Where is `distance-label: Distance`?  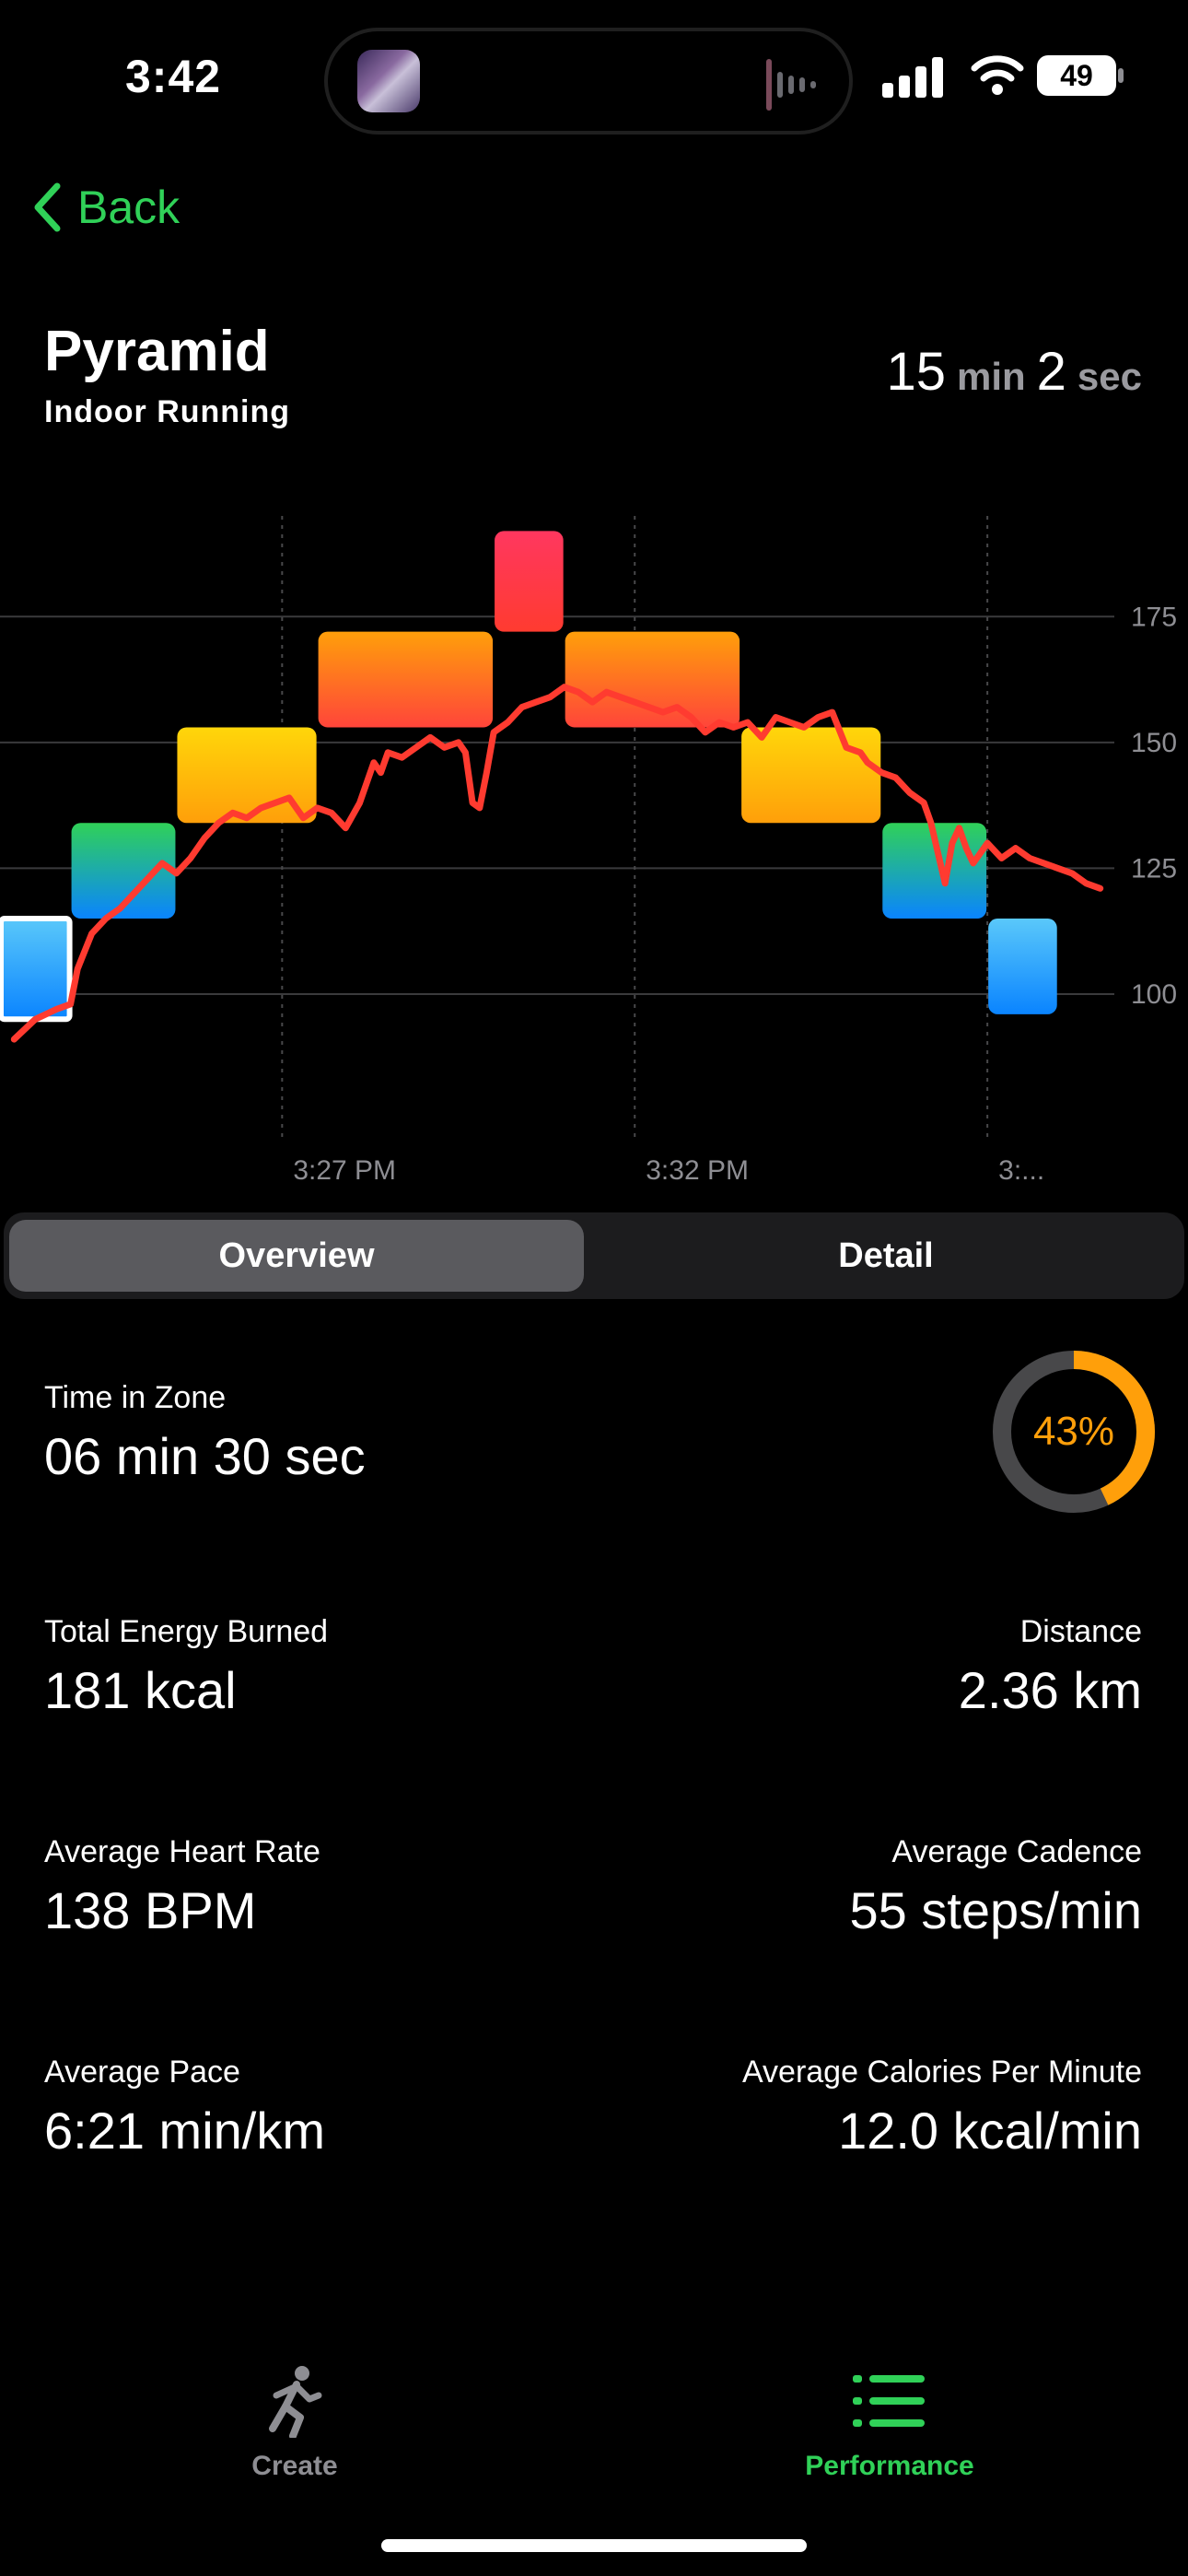 distance-label: Distance is located at coordinates (1080, 1631).